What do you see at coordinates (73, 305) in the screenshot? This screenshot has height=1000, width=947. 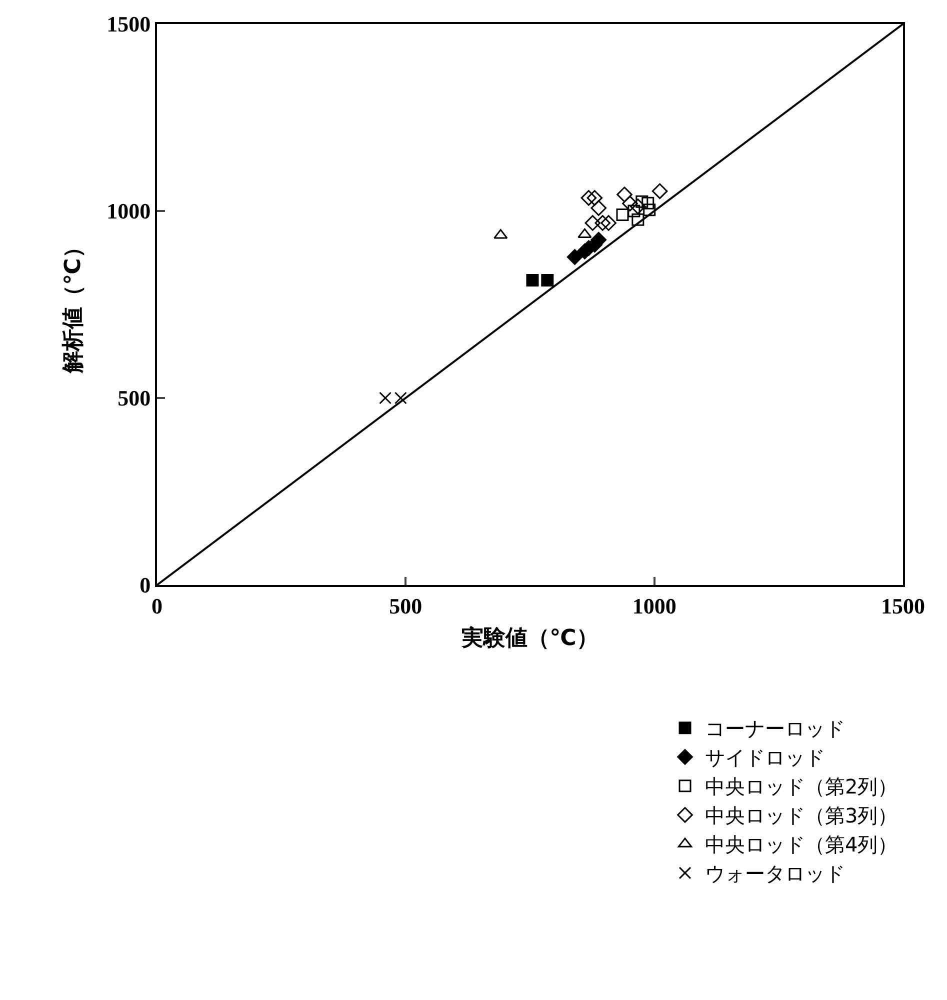 I see `y-axis-title: 解析値（℃）` at bounding box center [73, 305].